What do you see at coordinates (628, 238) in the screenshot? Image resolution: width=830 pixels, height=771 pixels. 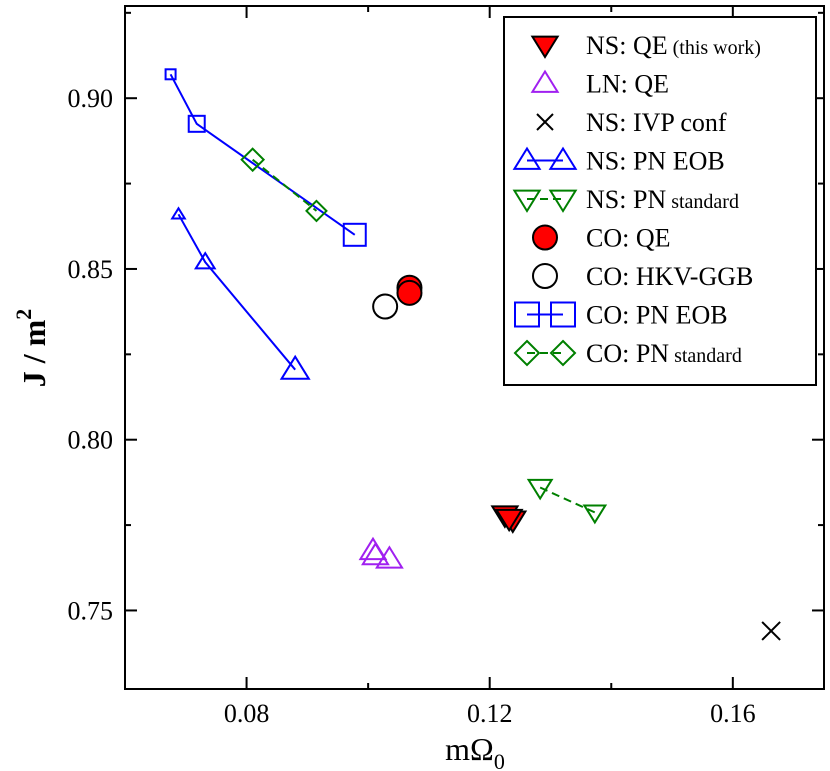 I see `legend-label: CO: QE` at bounding box center [628, 238].